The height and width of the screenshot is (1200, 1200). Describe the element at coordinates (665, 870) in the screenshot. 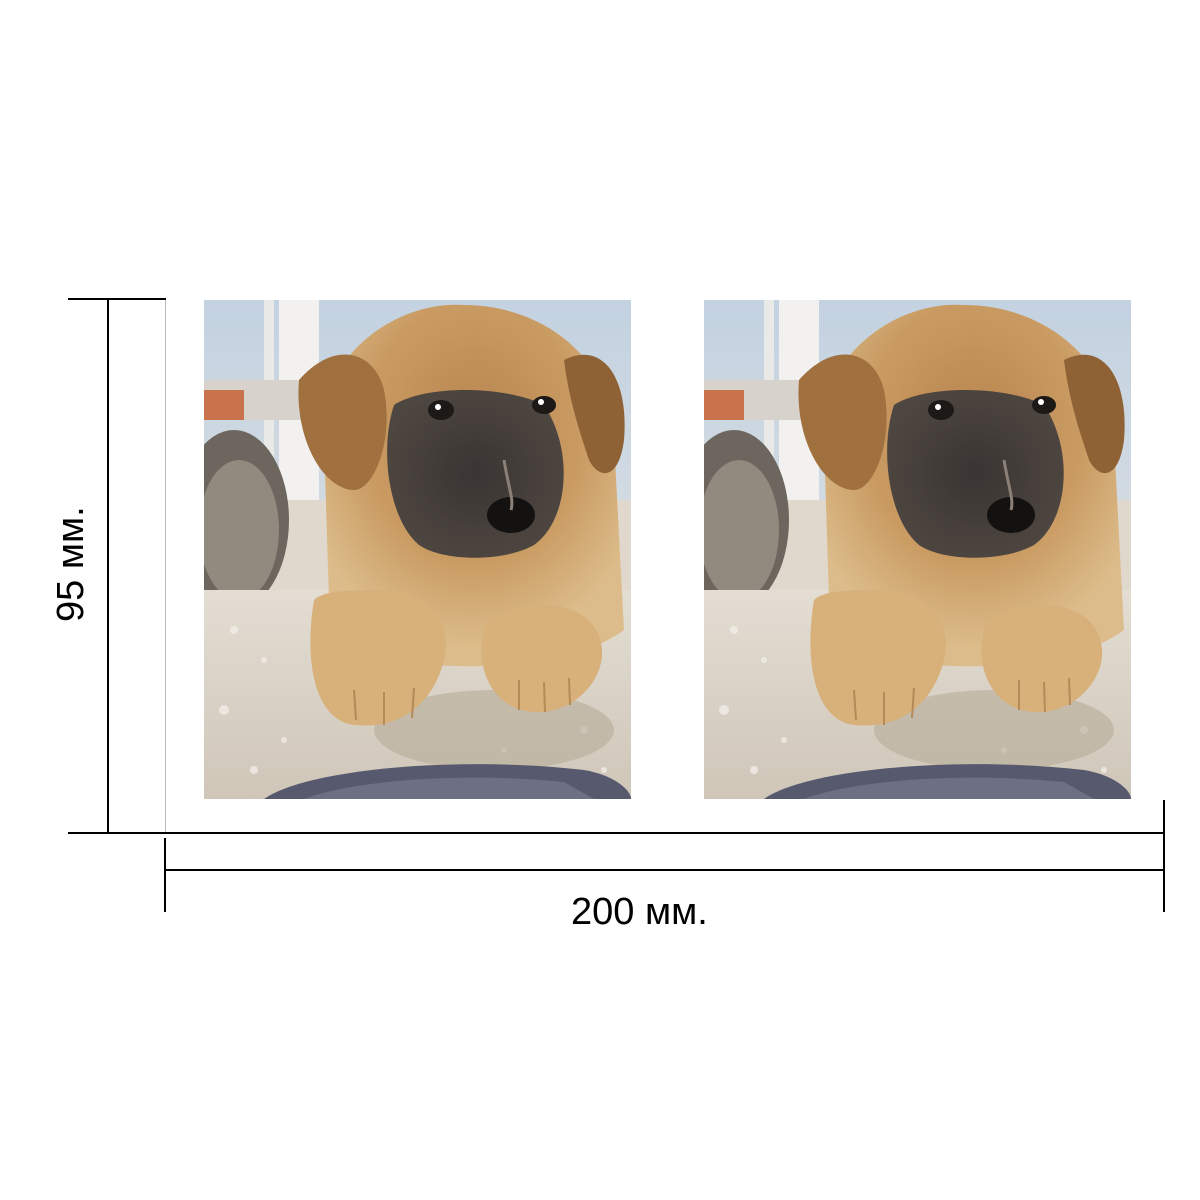

I see `width-dimension-line` at that location.